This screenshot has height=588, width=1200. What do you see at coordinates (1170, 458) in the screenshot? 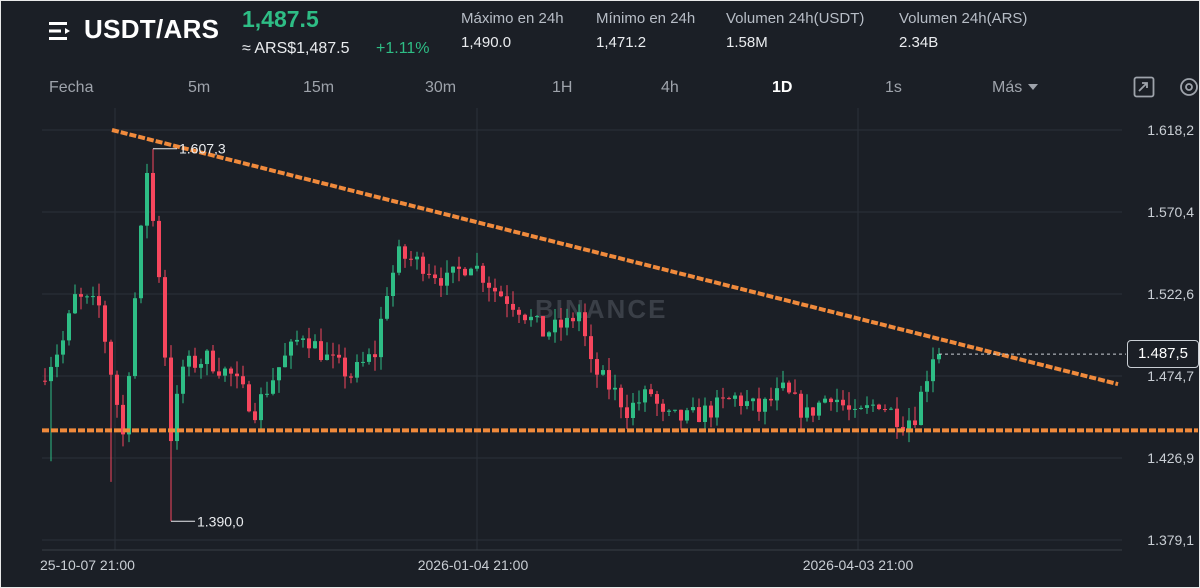
I see `y-tick-label-4: 1.426,9` at bounding box center [1170, 458].